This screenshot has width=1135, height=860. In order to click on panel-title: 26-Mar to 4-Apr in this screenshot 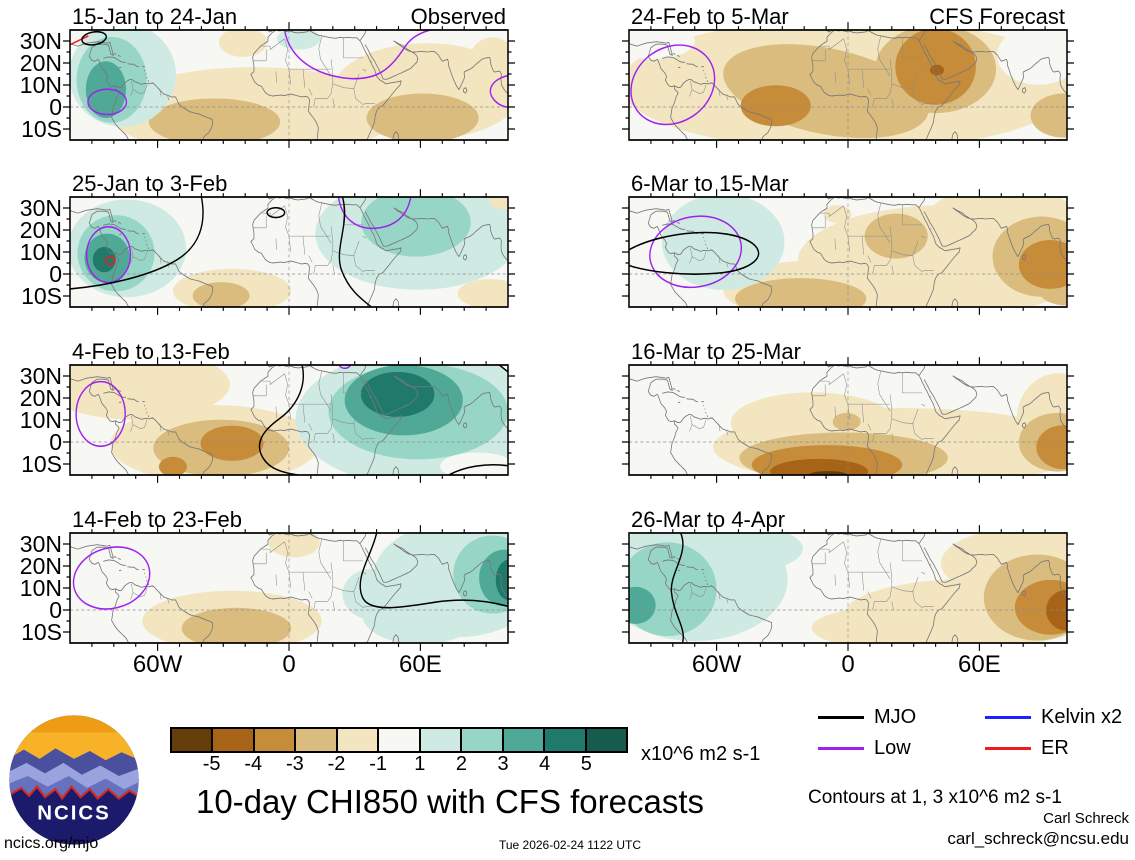, I will do `click(708, 519)`.